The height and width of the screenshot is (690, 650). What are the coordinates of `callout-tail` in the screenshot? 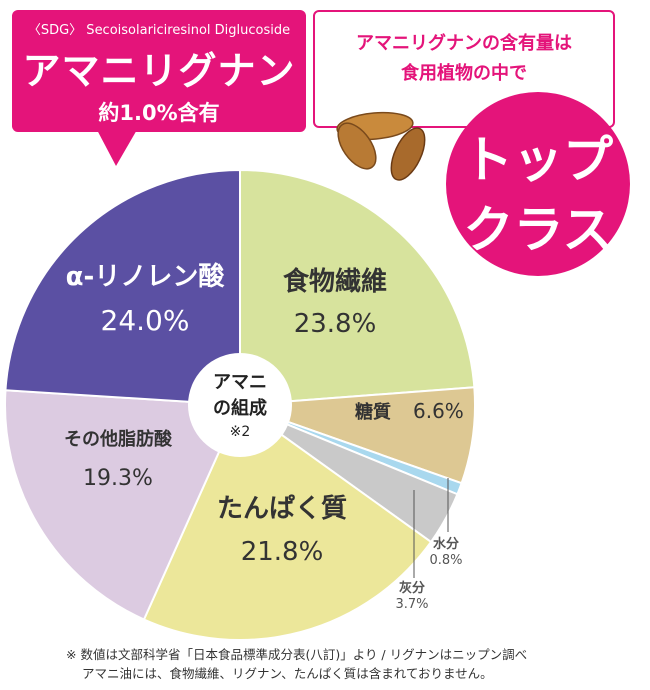 It's located at (117, 147).